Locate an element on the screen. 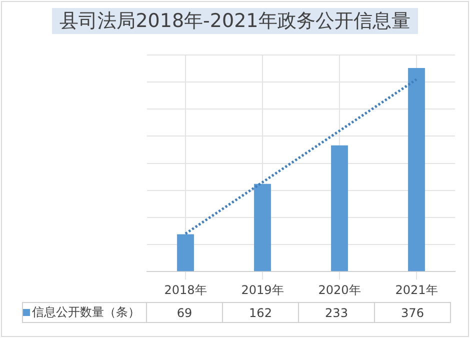  data-label: 162 is located at coordinates (260, 312).